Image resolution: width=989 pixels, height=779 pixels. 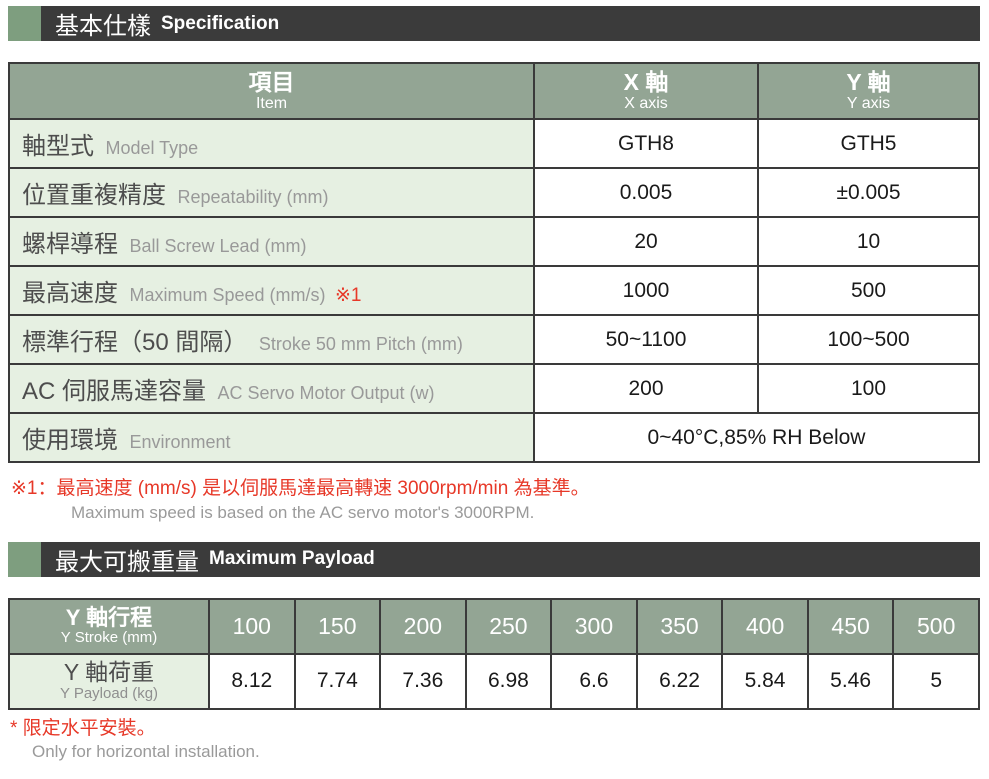 What do you see at coordinates (70, 244) in the screenshot?
I see `row-label-zh: 螺桿導程` at bounding box center [70, 244].